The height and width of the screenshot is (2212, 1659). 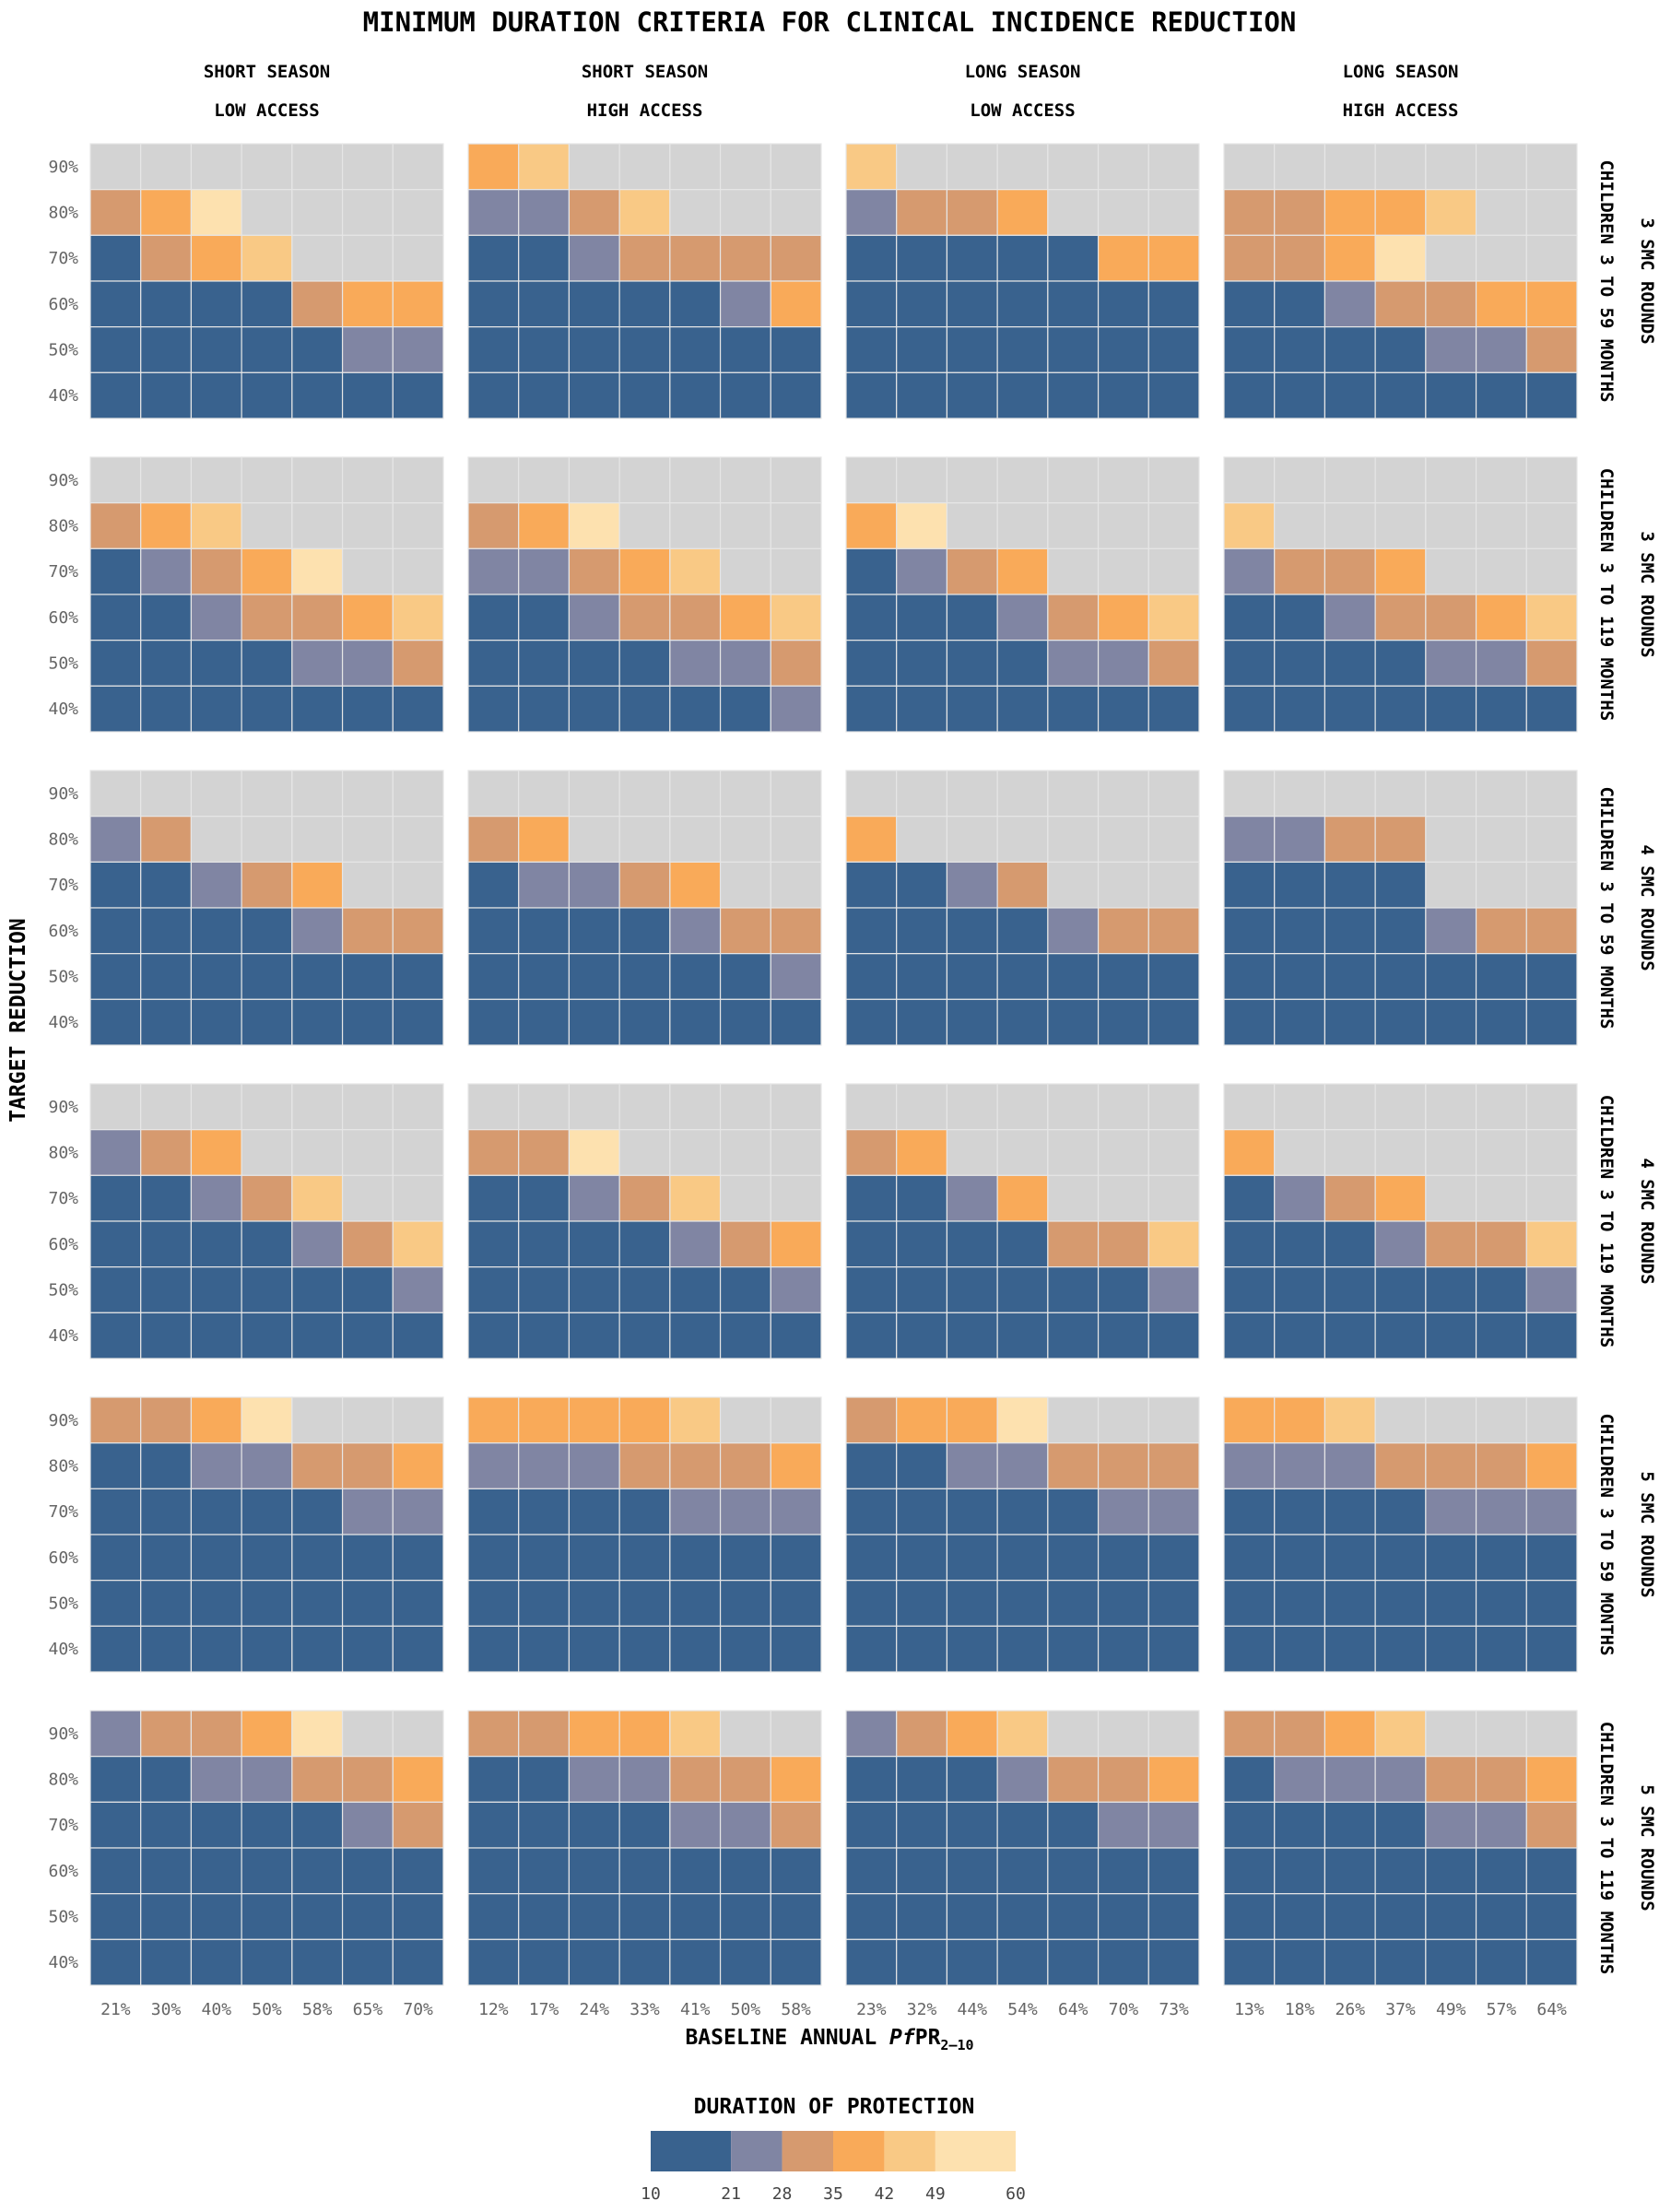 I want to click on y-tick-label: 50%, so click(x=63, y=664).